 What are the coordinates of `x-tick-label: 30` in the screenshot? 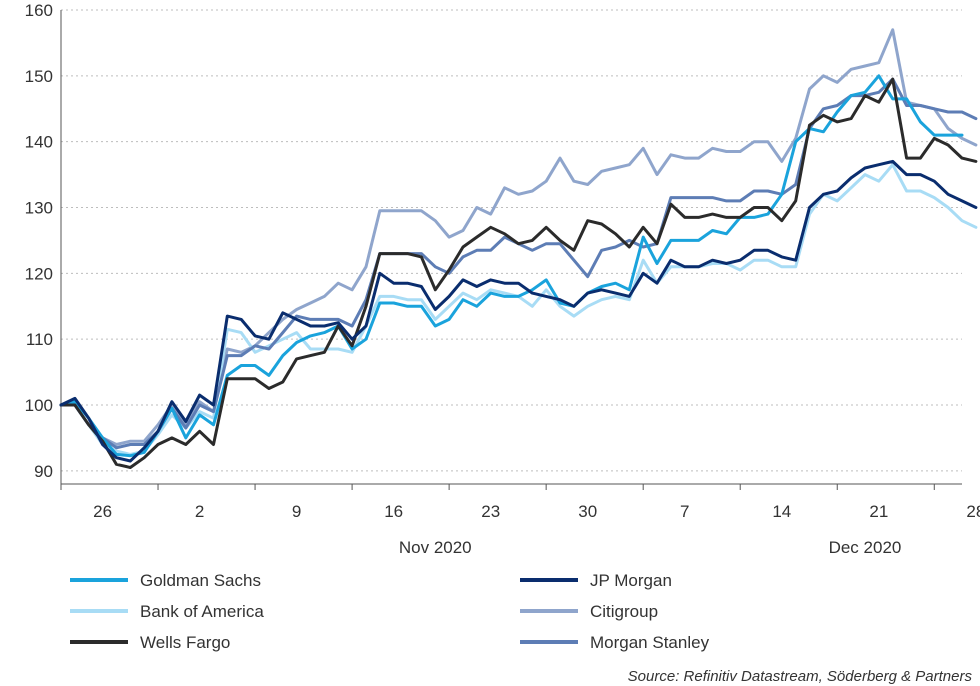 It's located at (587, 511).